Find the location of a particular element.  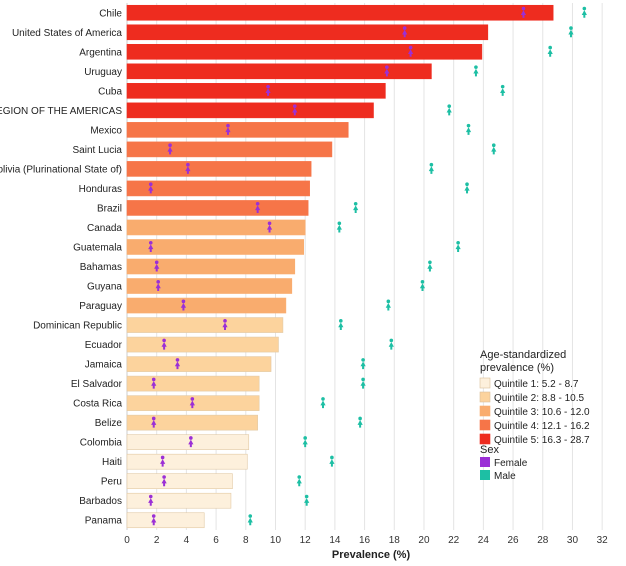

x-tick-label: 2 is located at coordinates (157, 540).